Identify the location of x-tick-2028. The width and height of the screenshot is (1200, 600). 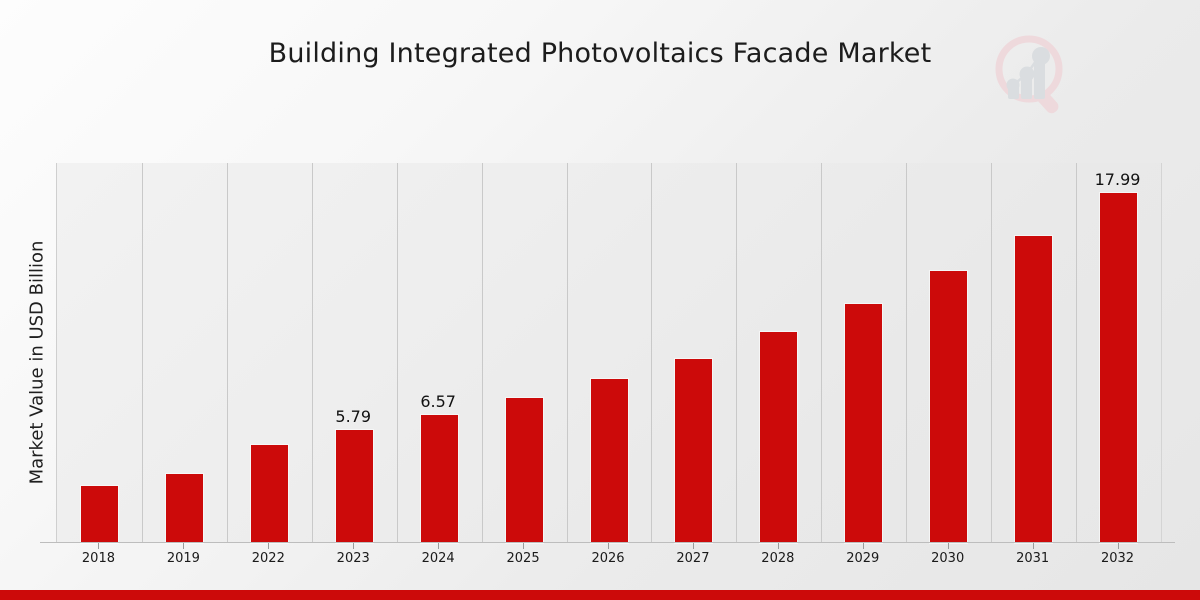
(778, 546).